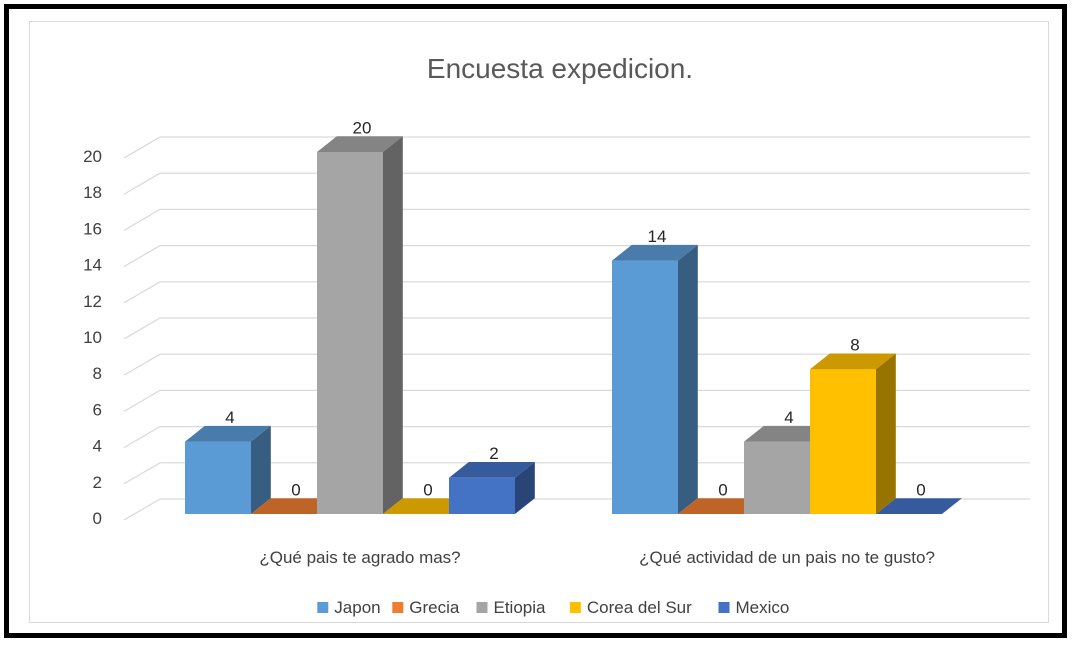 This screenshot has height=646, width=1076. Describe the element at coordinates (97, 373) in the screenshot. I see `y-tick-label: 8` at that location.